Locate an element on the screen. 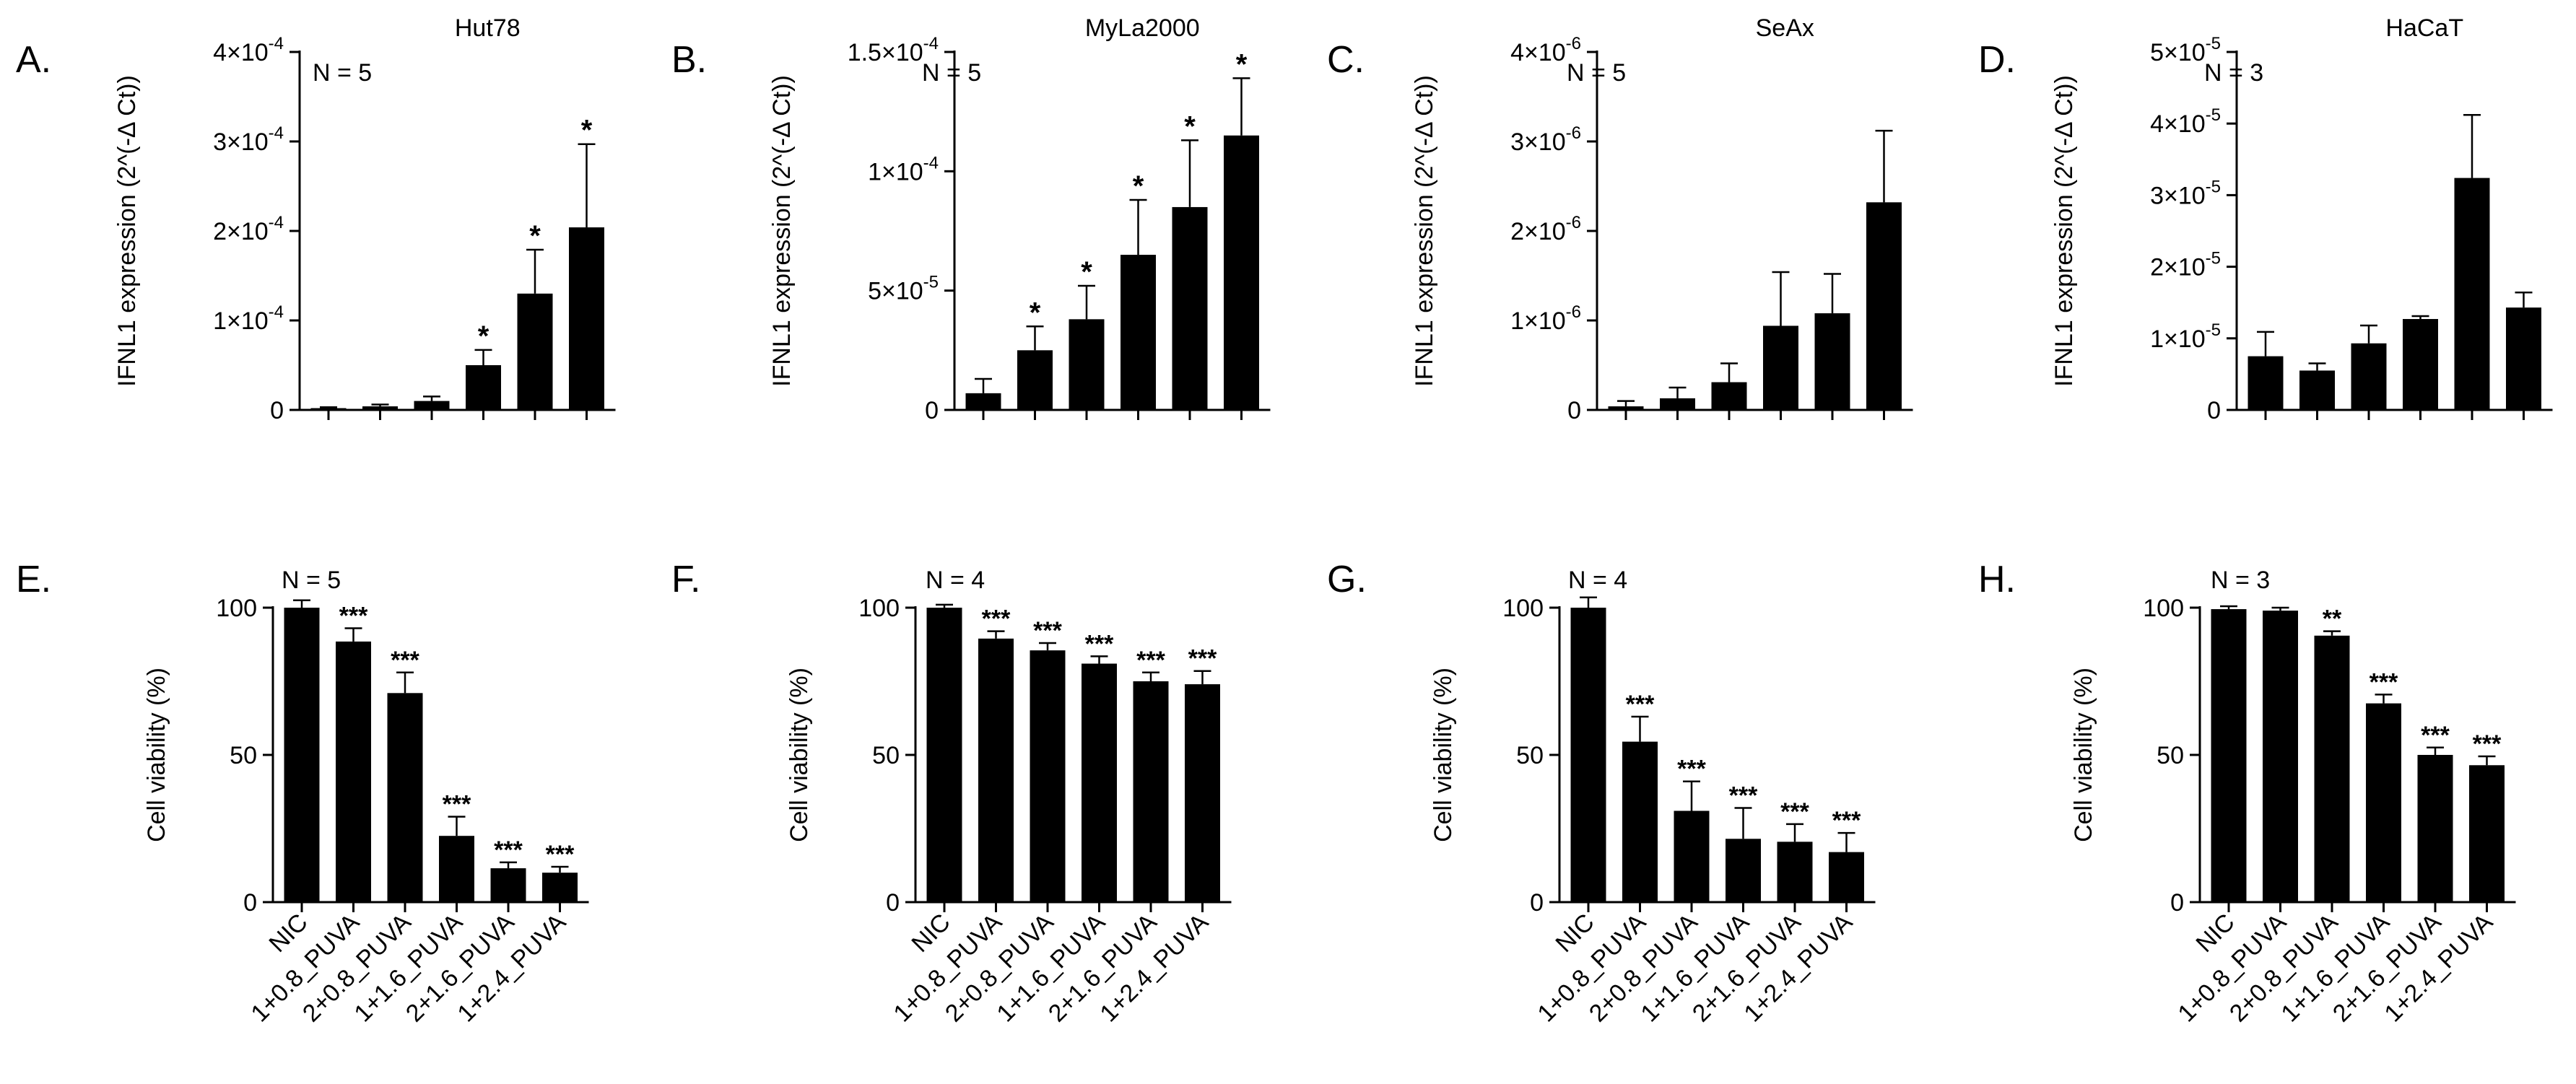 The image size is (2576, 1084). y-tick-base: 1.5×10 is located at coordinates (885, 53).